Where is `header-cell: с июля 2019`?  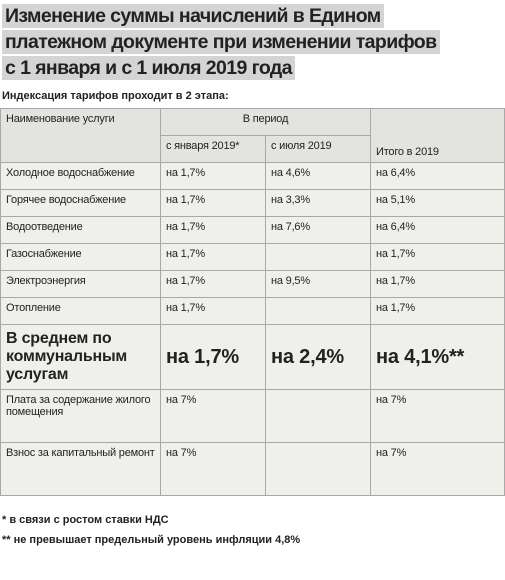
header-cell: с июля 2019 is located at coordinates (318, 149).